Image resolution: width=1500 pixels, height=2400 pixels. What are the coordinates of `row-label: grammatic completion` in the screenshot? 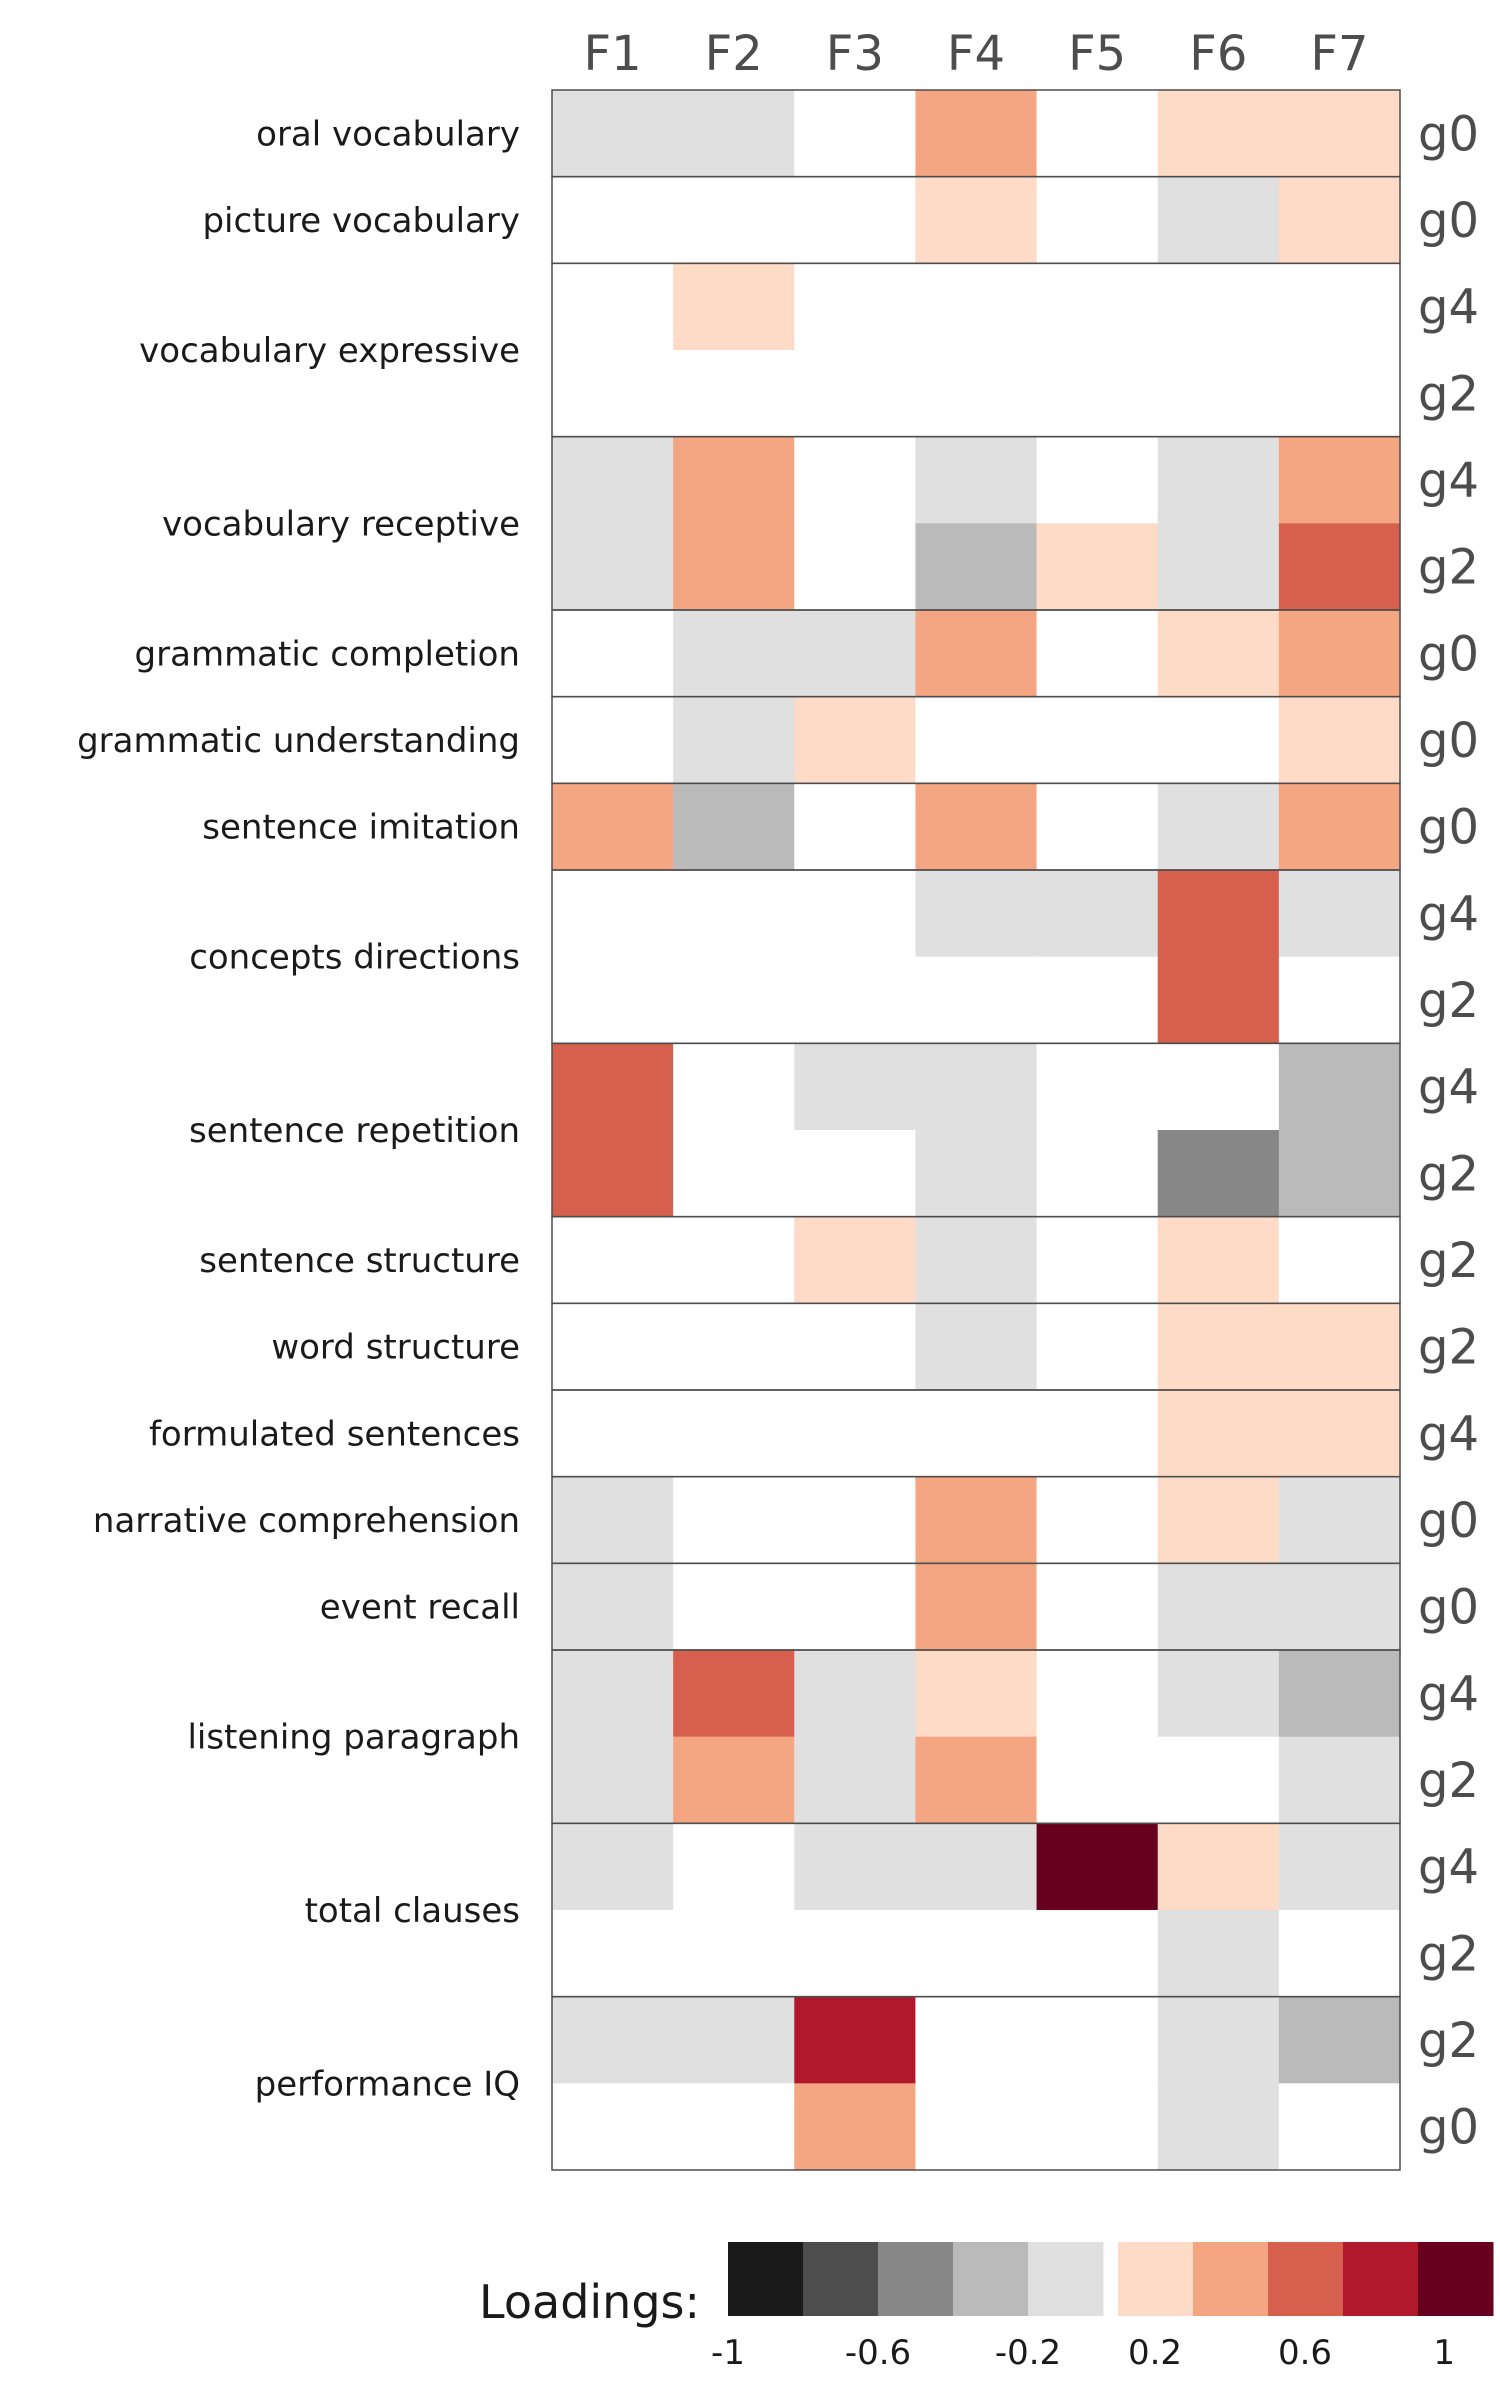 It's located at (327, 654).